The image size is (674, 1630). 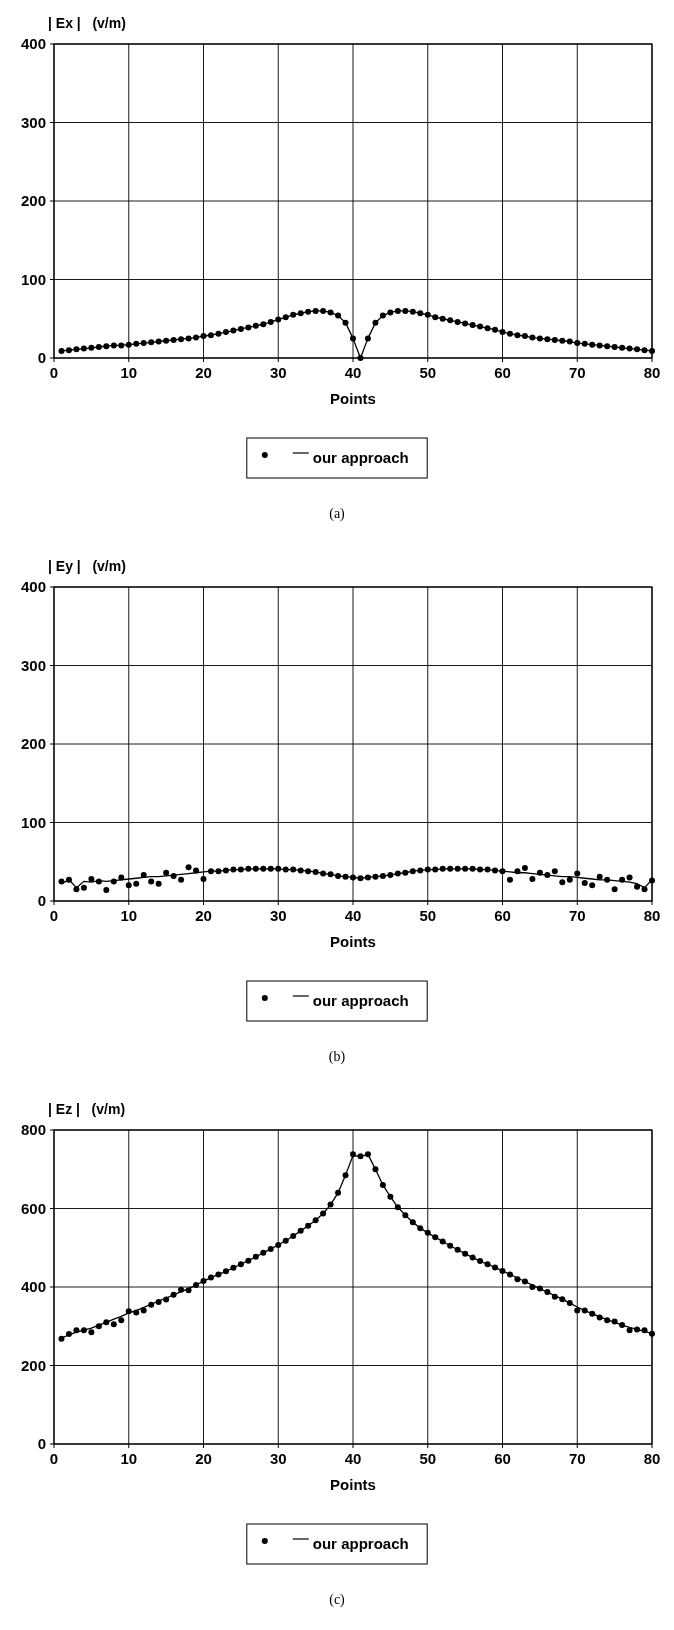 What do you see at coordinates (33, 1208) in the screenshot?
I see `y-tick-label: 600` at bounding box center [33, 1208].